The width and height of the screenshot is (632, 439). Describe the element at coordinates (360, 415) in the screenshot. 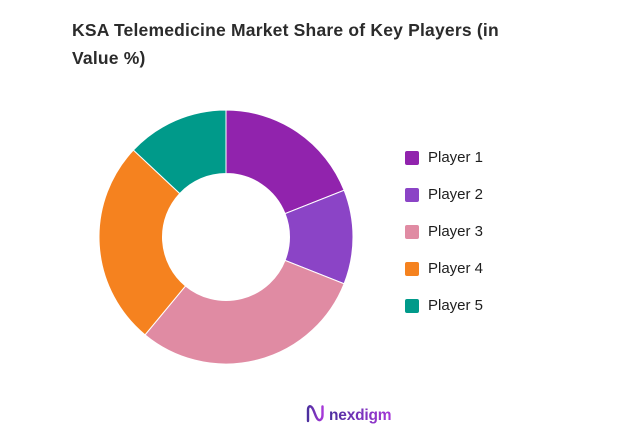

I see `brand-wordmark: nexdigm` at that location.